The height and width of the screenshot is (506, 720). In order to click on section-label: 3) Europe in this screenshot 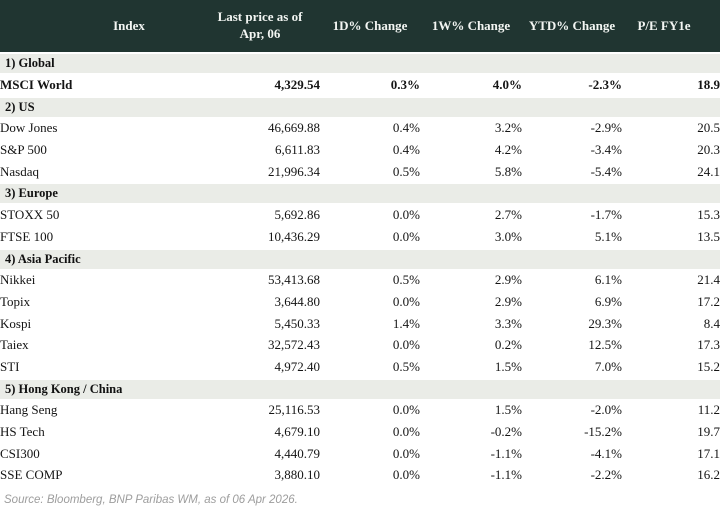, I will do `click(360, 193)`.